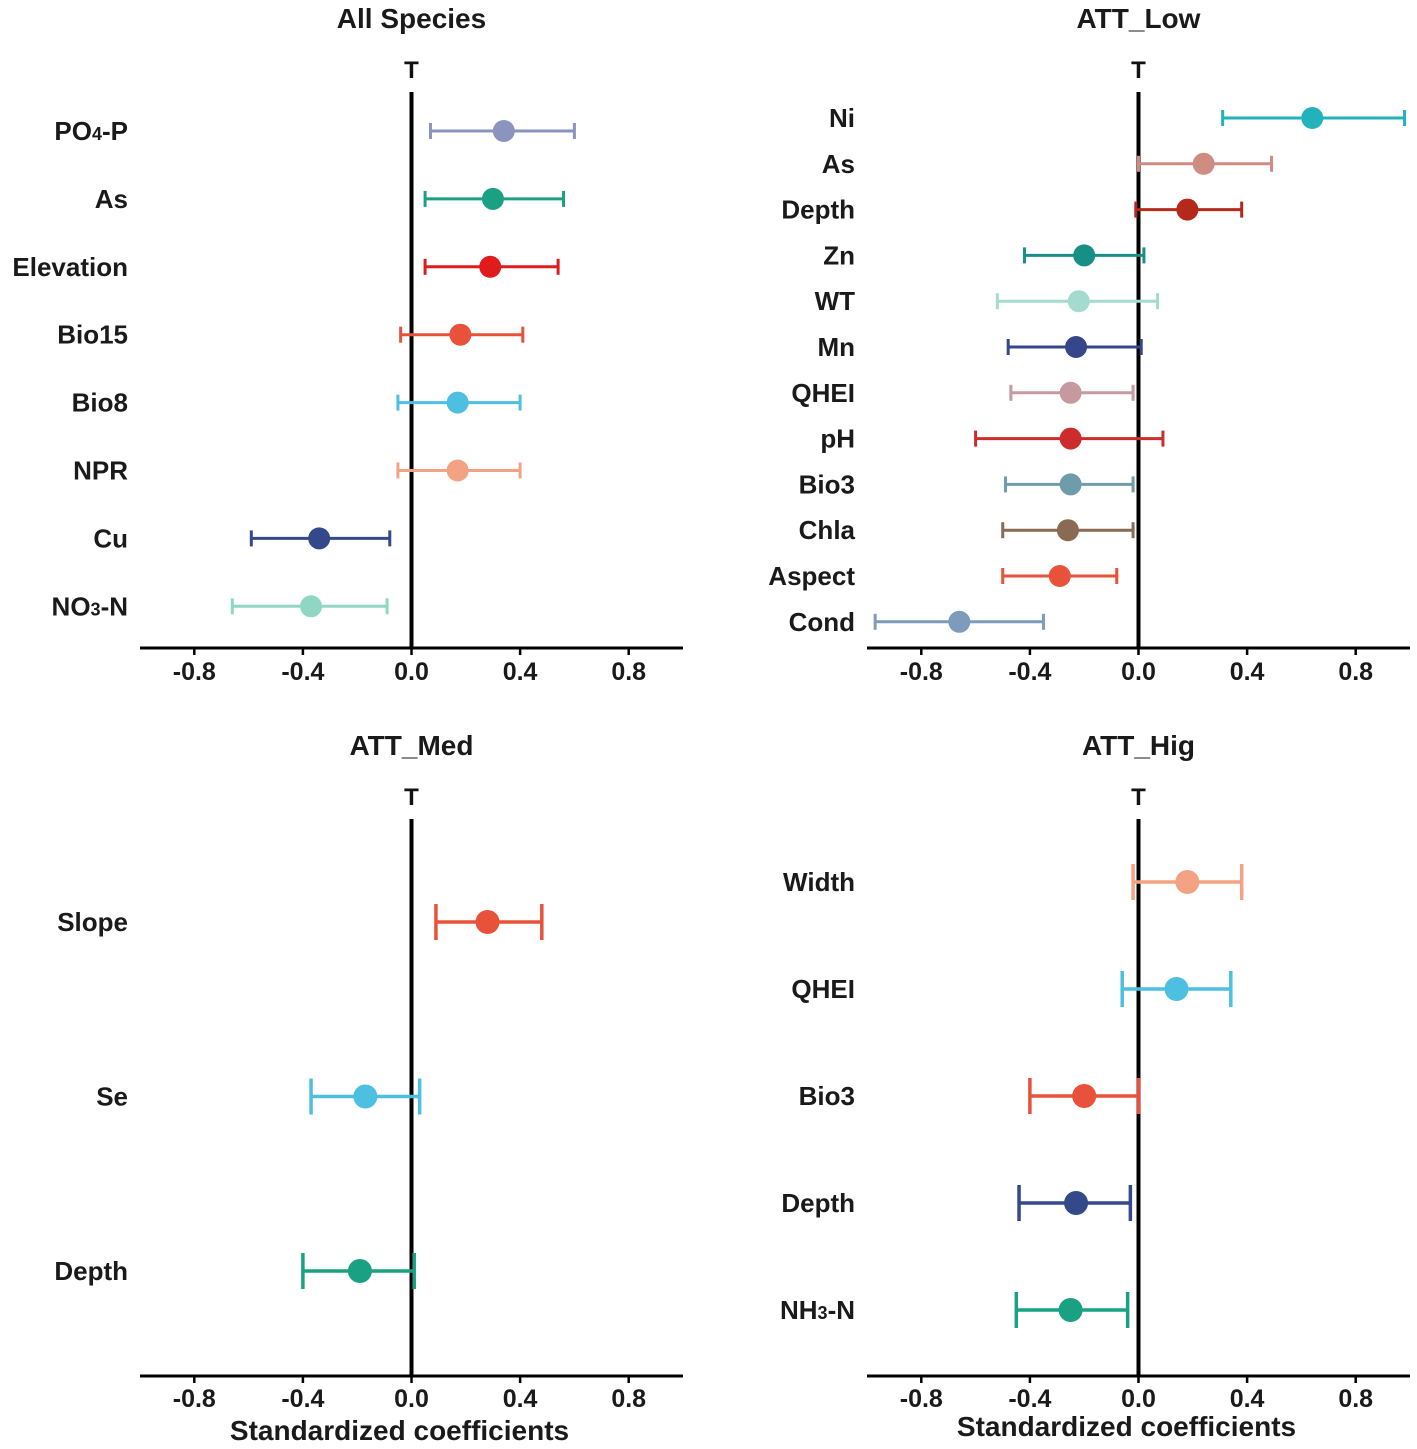  What do you see at coordinates (112, 1097) in the screenshot?
I see `variable-label: Se` at bounding box center [112, 1097].